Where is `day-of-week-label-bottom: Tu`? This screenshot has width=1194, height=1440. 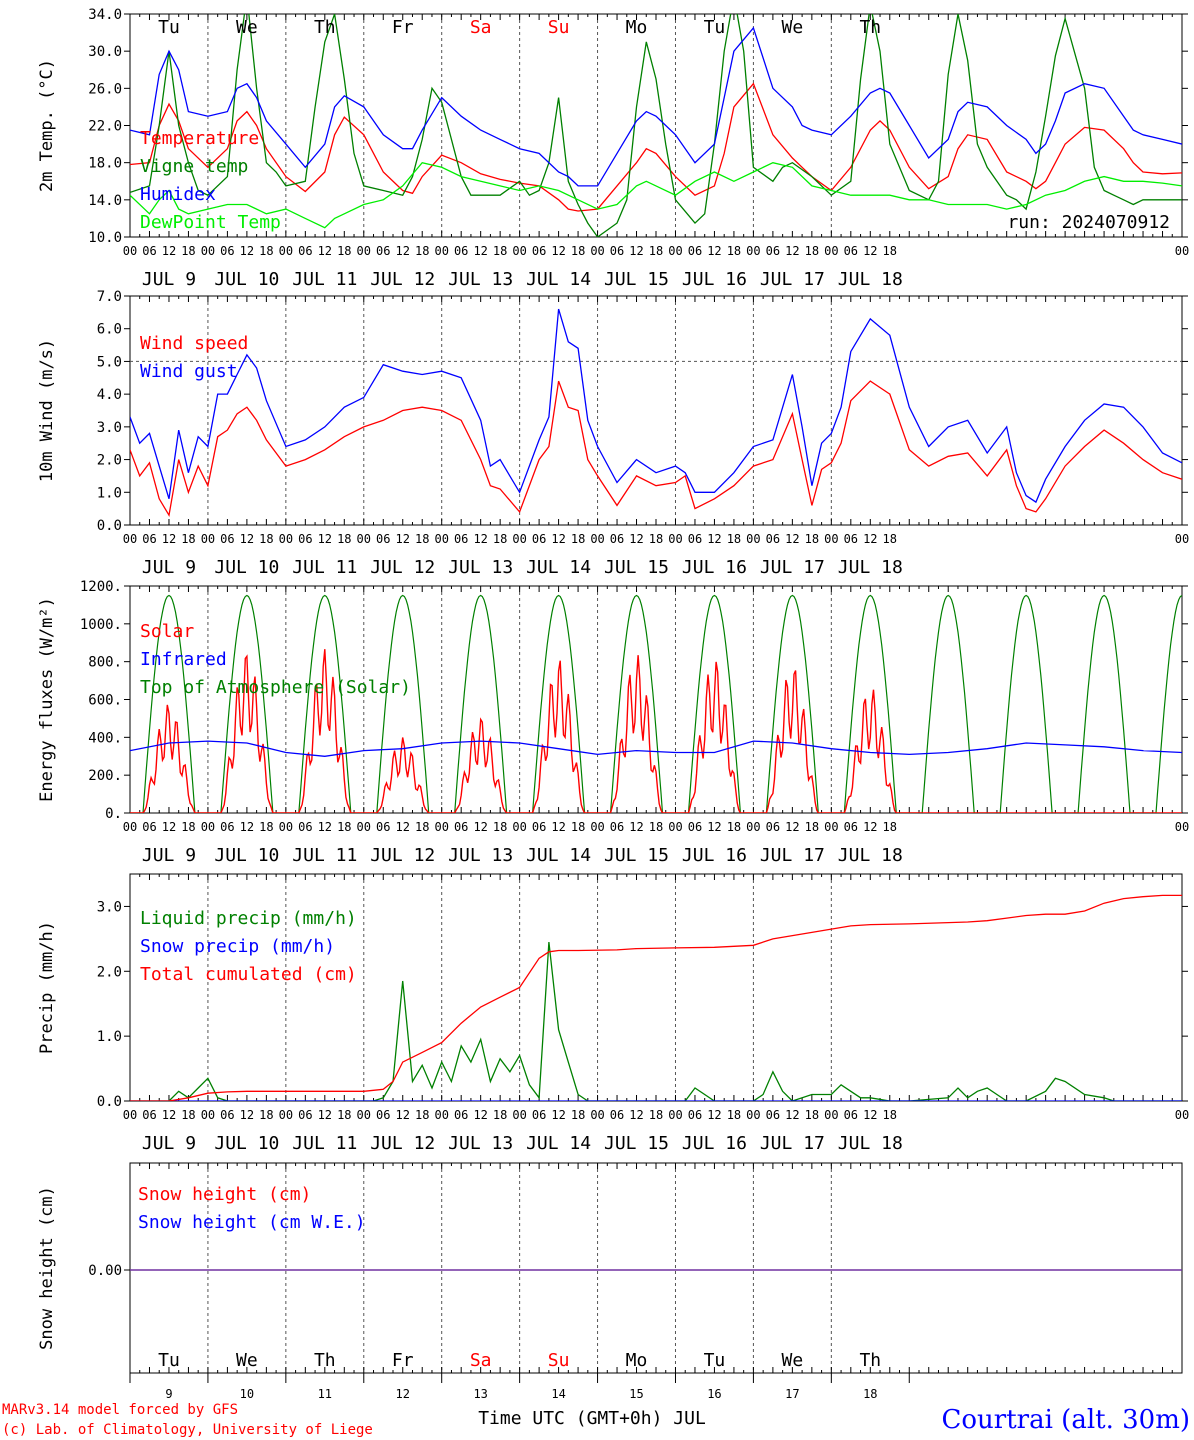
day-of-week-label-bottom: Tu is located at coordinates (169, 1360).